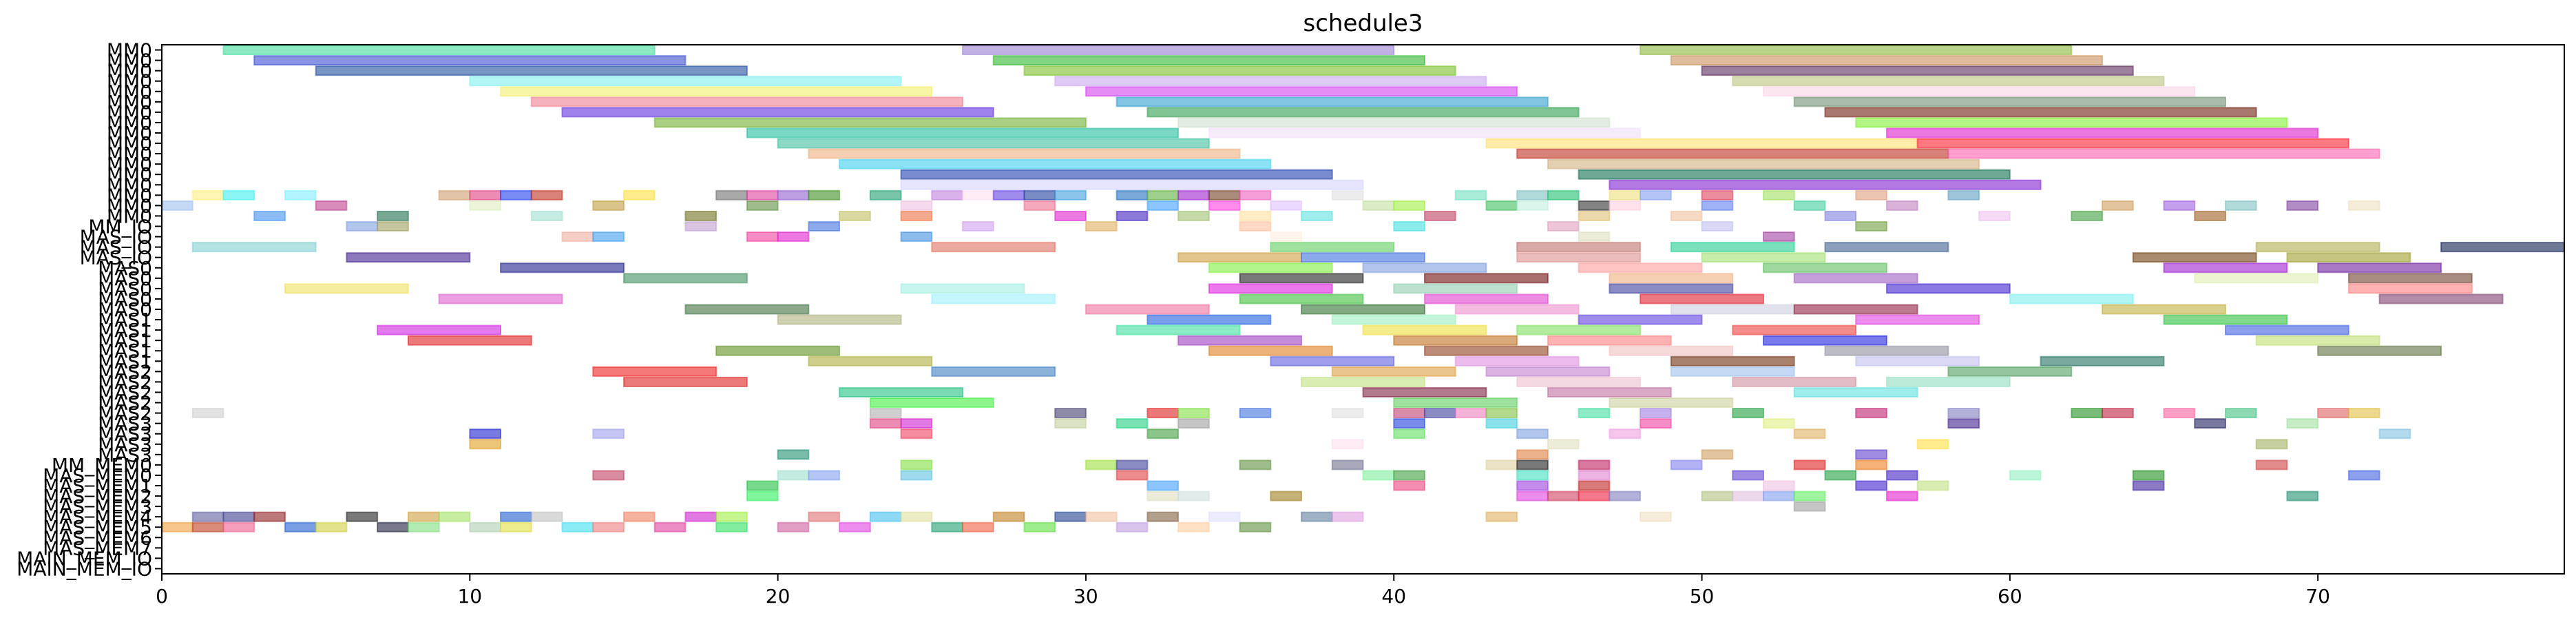 Image resolution: width=2576 pixels, height=620 pixels. What do you see at coordinates (97, 475) in the screenshot?
I see `y-tick-label: MAS_MEM0` at bounding box center [97, 475].